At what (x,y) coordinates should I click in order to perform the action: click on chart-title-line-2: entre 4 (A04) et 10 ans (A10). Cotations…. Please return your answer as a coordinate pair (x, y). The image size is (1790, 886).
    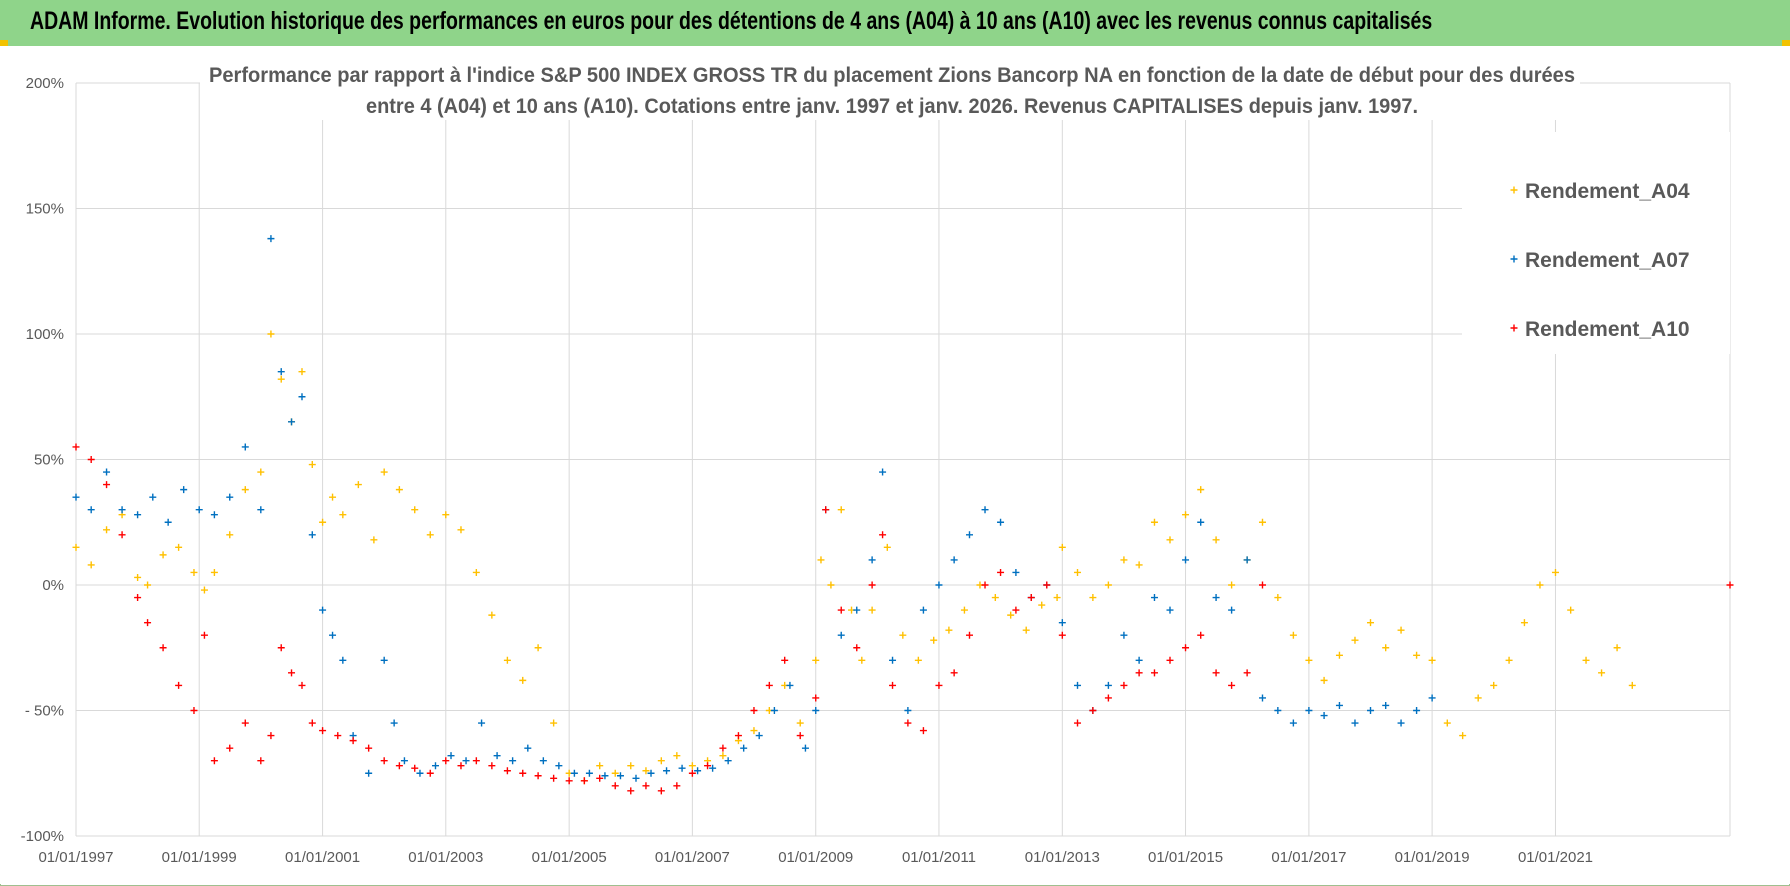
    Looking at the image, I should click on (892, 106).